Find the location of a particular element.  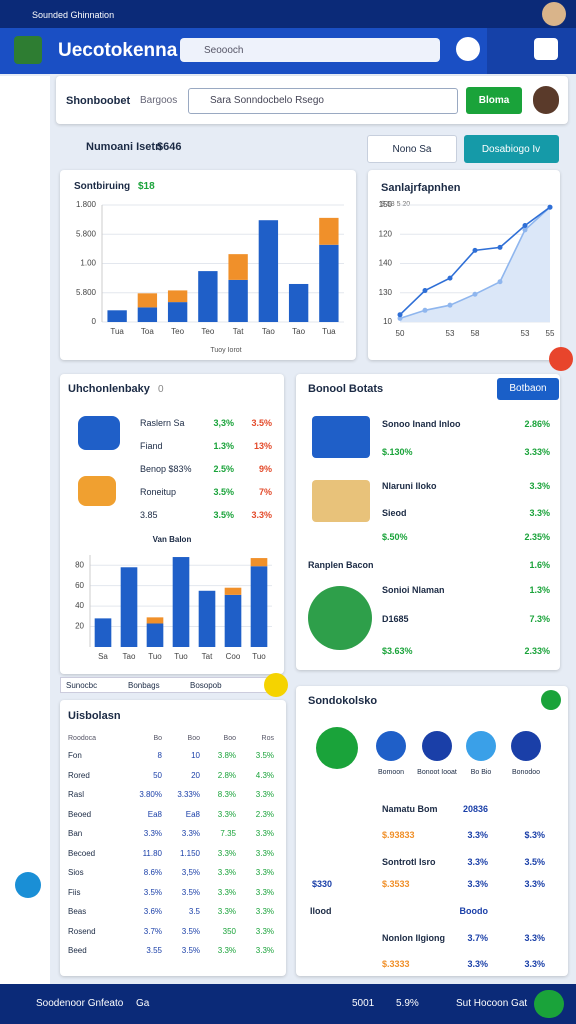

button-label: Dosabiogo Iv is located at coordinates (511, 149).